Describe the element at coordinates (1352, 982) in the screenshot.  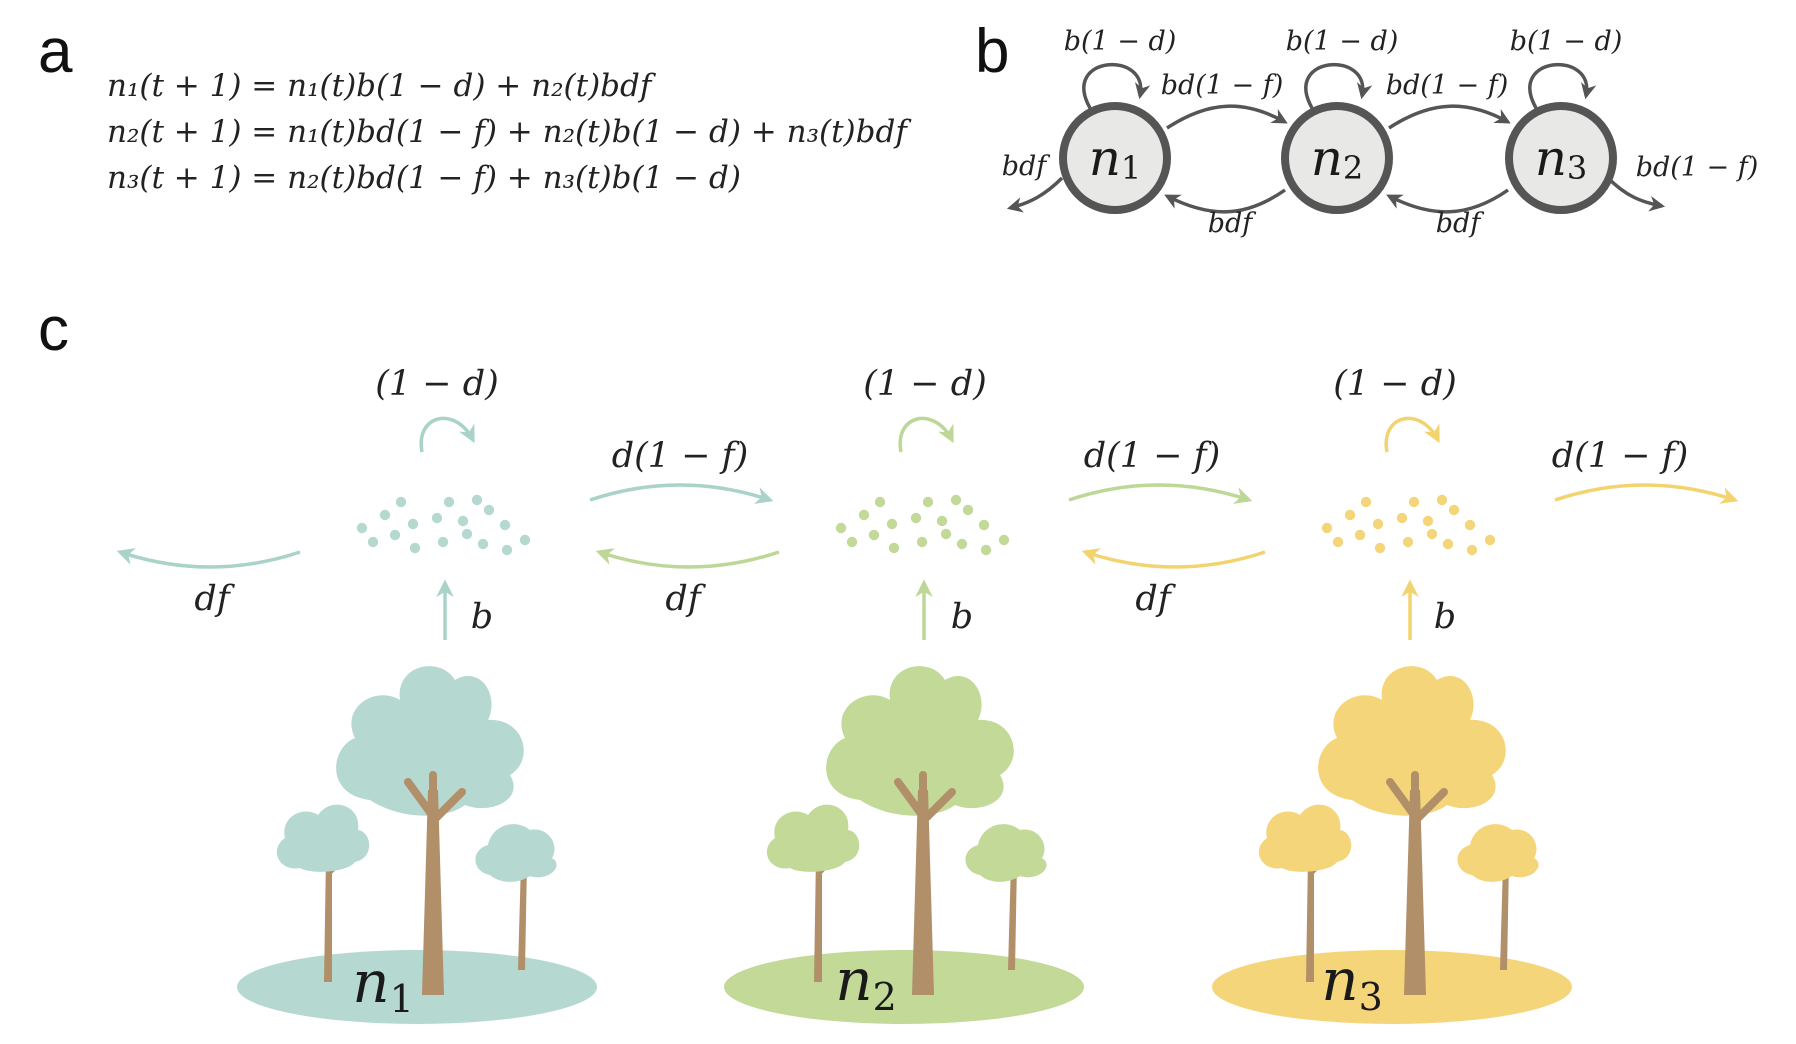
I see `population-label-n3: n3` at that location.